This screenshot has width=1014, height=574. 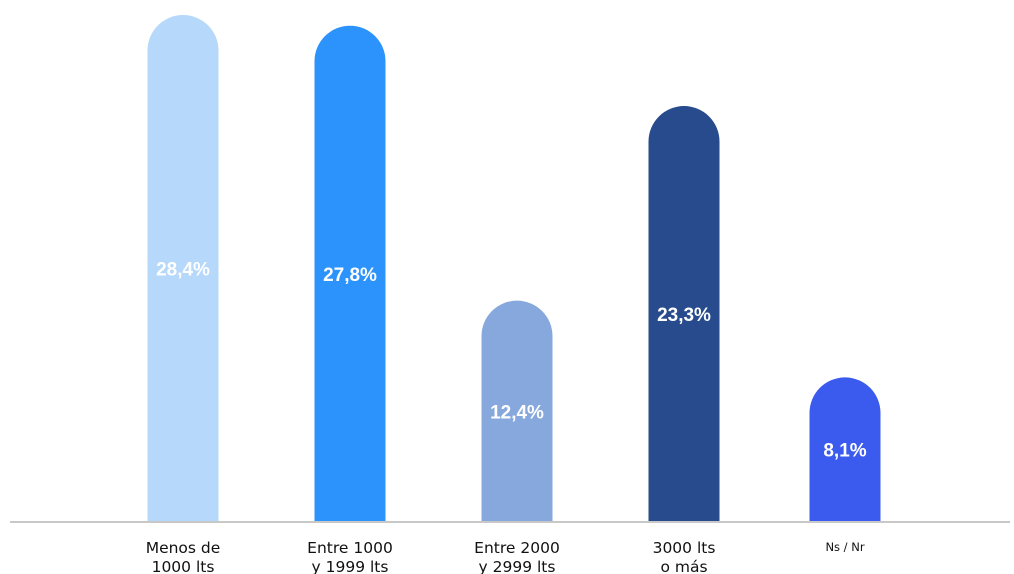 I want to click on category-label-5-line-1: Ns / Nr, so click(x=844, y=547).